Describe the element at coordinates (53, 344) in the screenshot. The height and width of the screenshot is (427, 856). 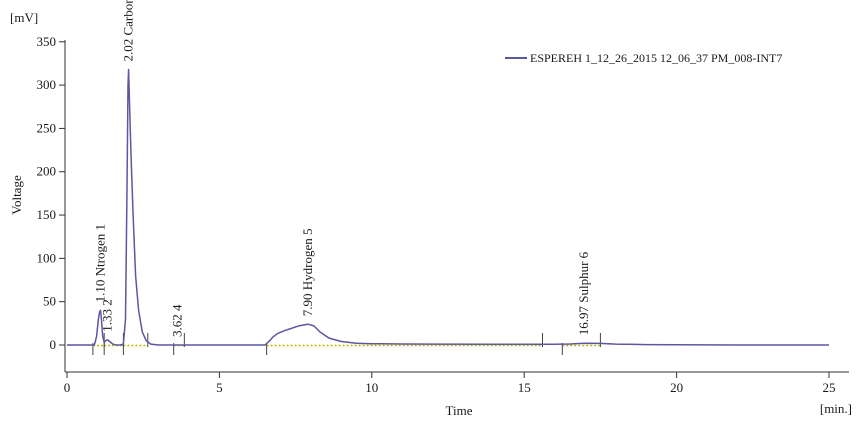
I see `y-tick-label: 0` at that location.